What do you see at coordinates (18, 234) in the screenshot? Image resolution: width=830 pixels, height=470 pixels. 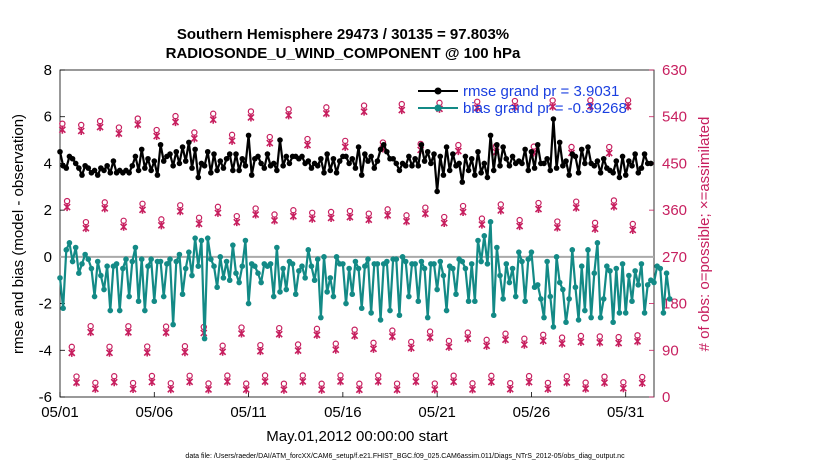 I see `y-axis-label: rmse and bias (model - observation)` at bounding box center [18, 234].